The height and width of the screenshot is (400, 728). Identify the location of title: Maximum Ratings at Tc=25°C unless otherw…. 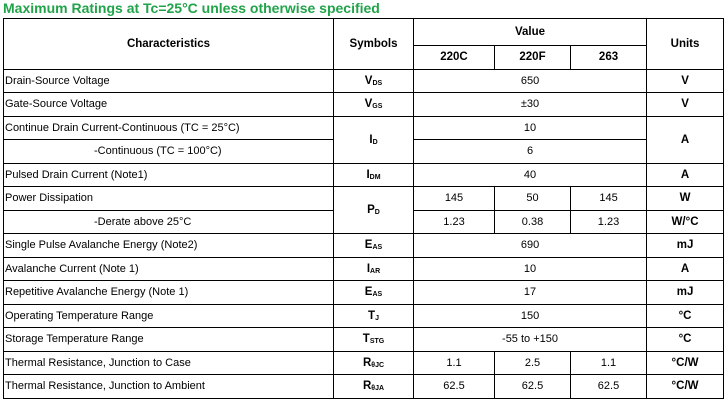
(191, 8).